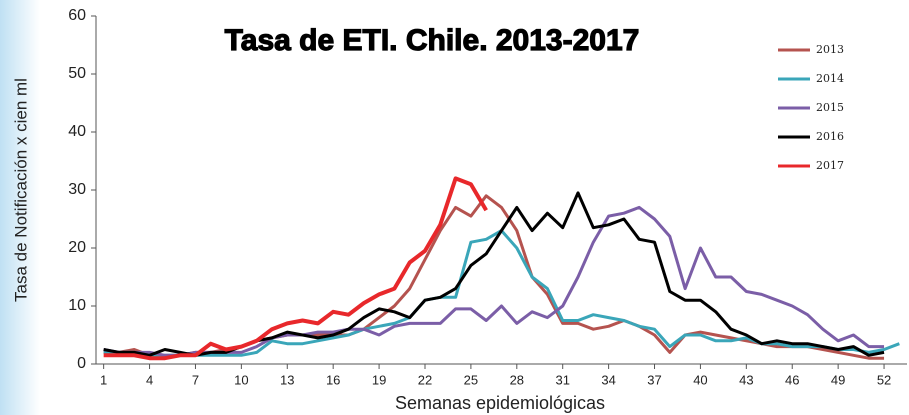 This screenshot has height=415, width=909. I want to click on legend-label: 2014, so click(830, 78).